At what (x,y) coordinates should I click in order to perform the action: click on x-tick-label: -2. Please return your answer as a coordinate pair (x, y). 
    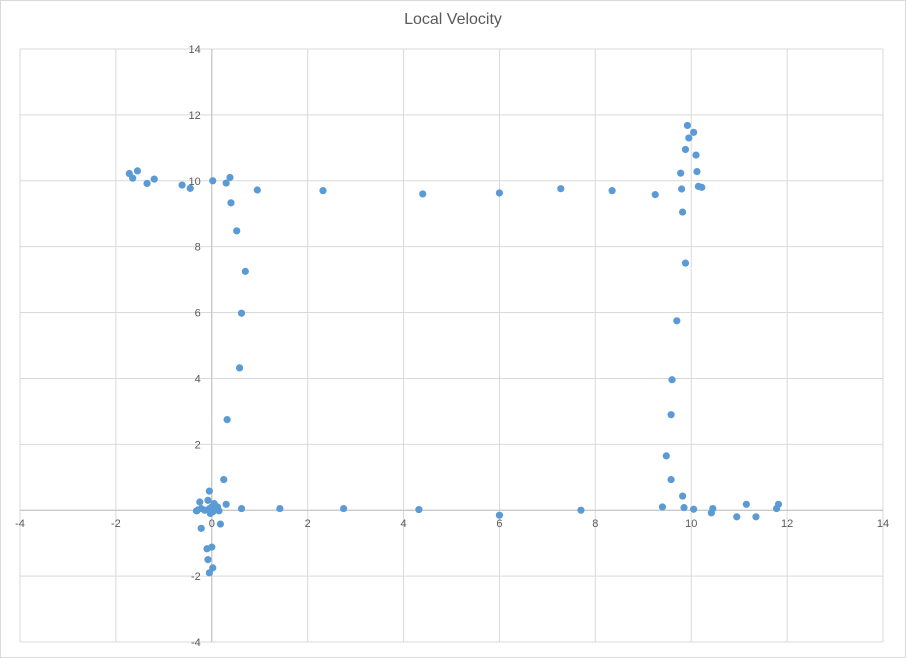
    Looking at the image, I should click on (116, 524).